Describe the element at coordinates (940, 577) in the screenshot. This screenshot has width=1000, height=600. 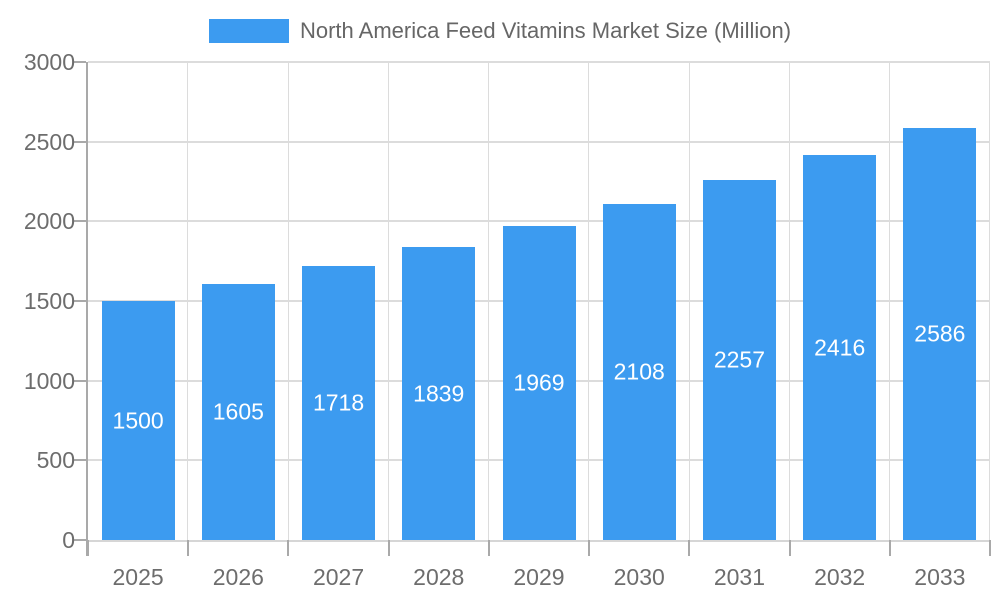
I see `x-tick-label: 2033` at that location.